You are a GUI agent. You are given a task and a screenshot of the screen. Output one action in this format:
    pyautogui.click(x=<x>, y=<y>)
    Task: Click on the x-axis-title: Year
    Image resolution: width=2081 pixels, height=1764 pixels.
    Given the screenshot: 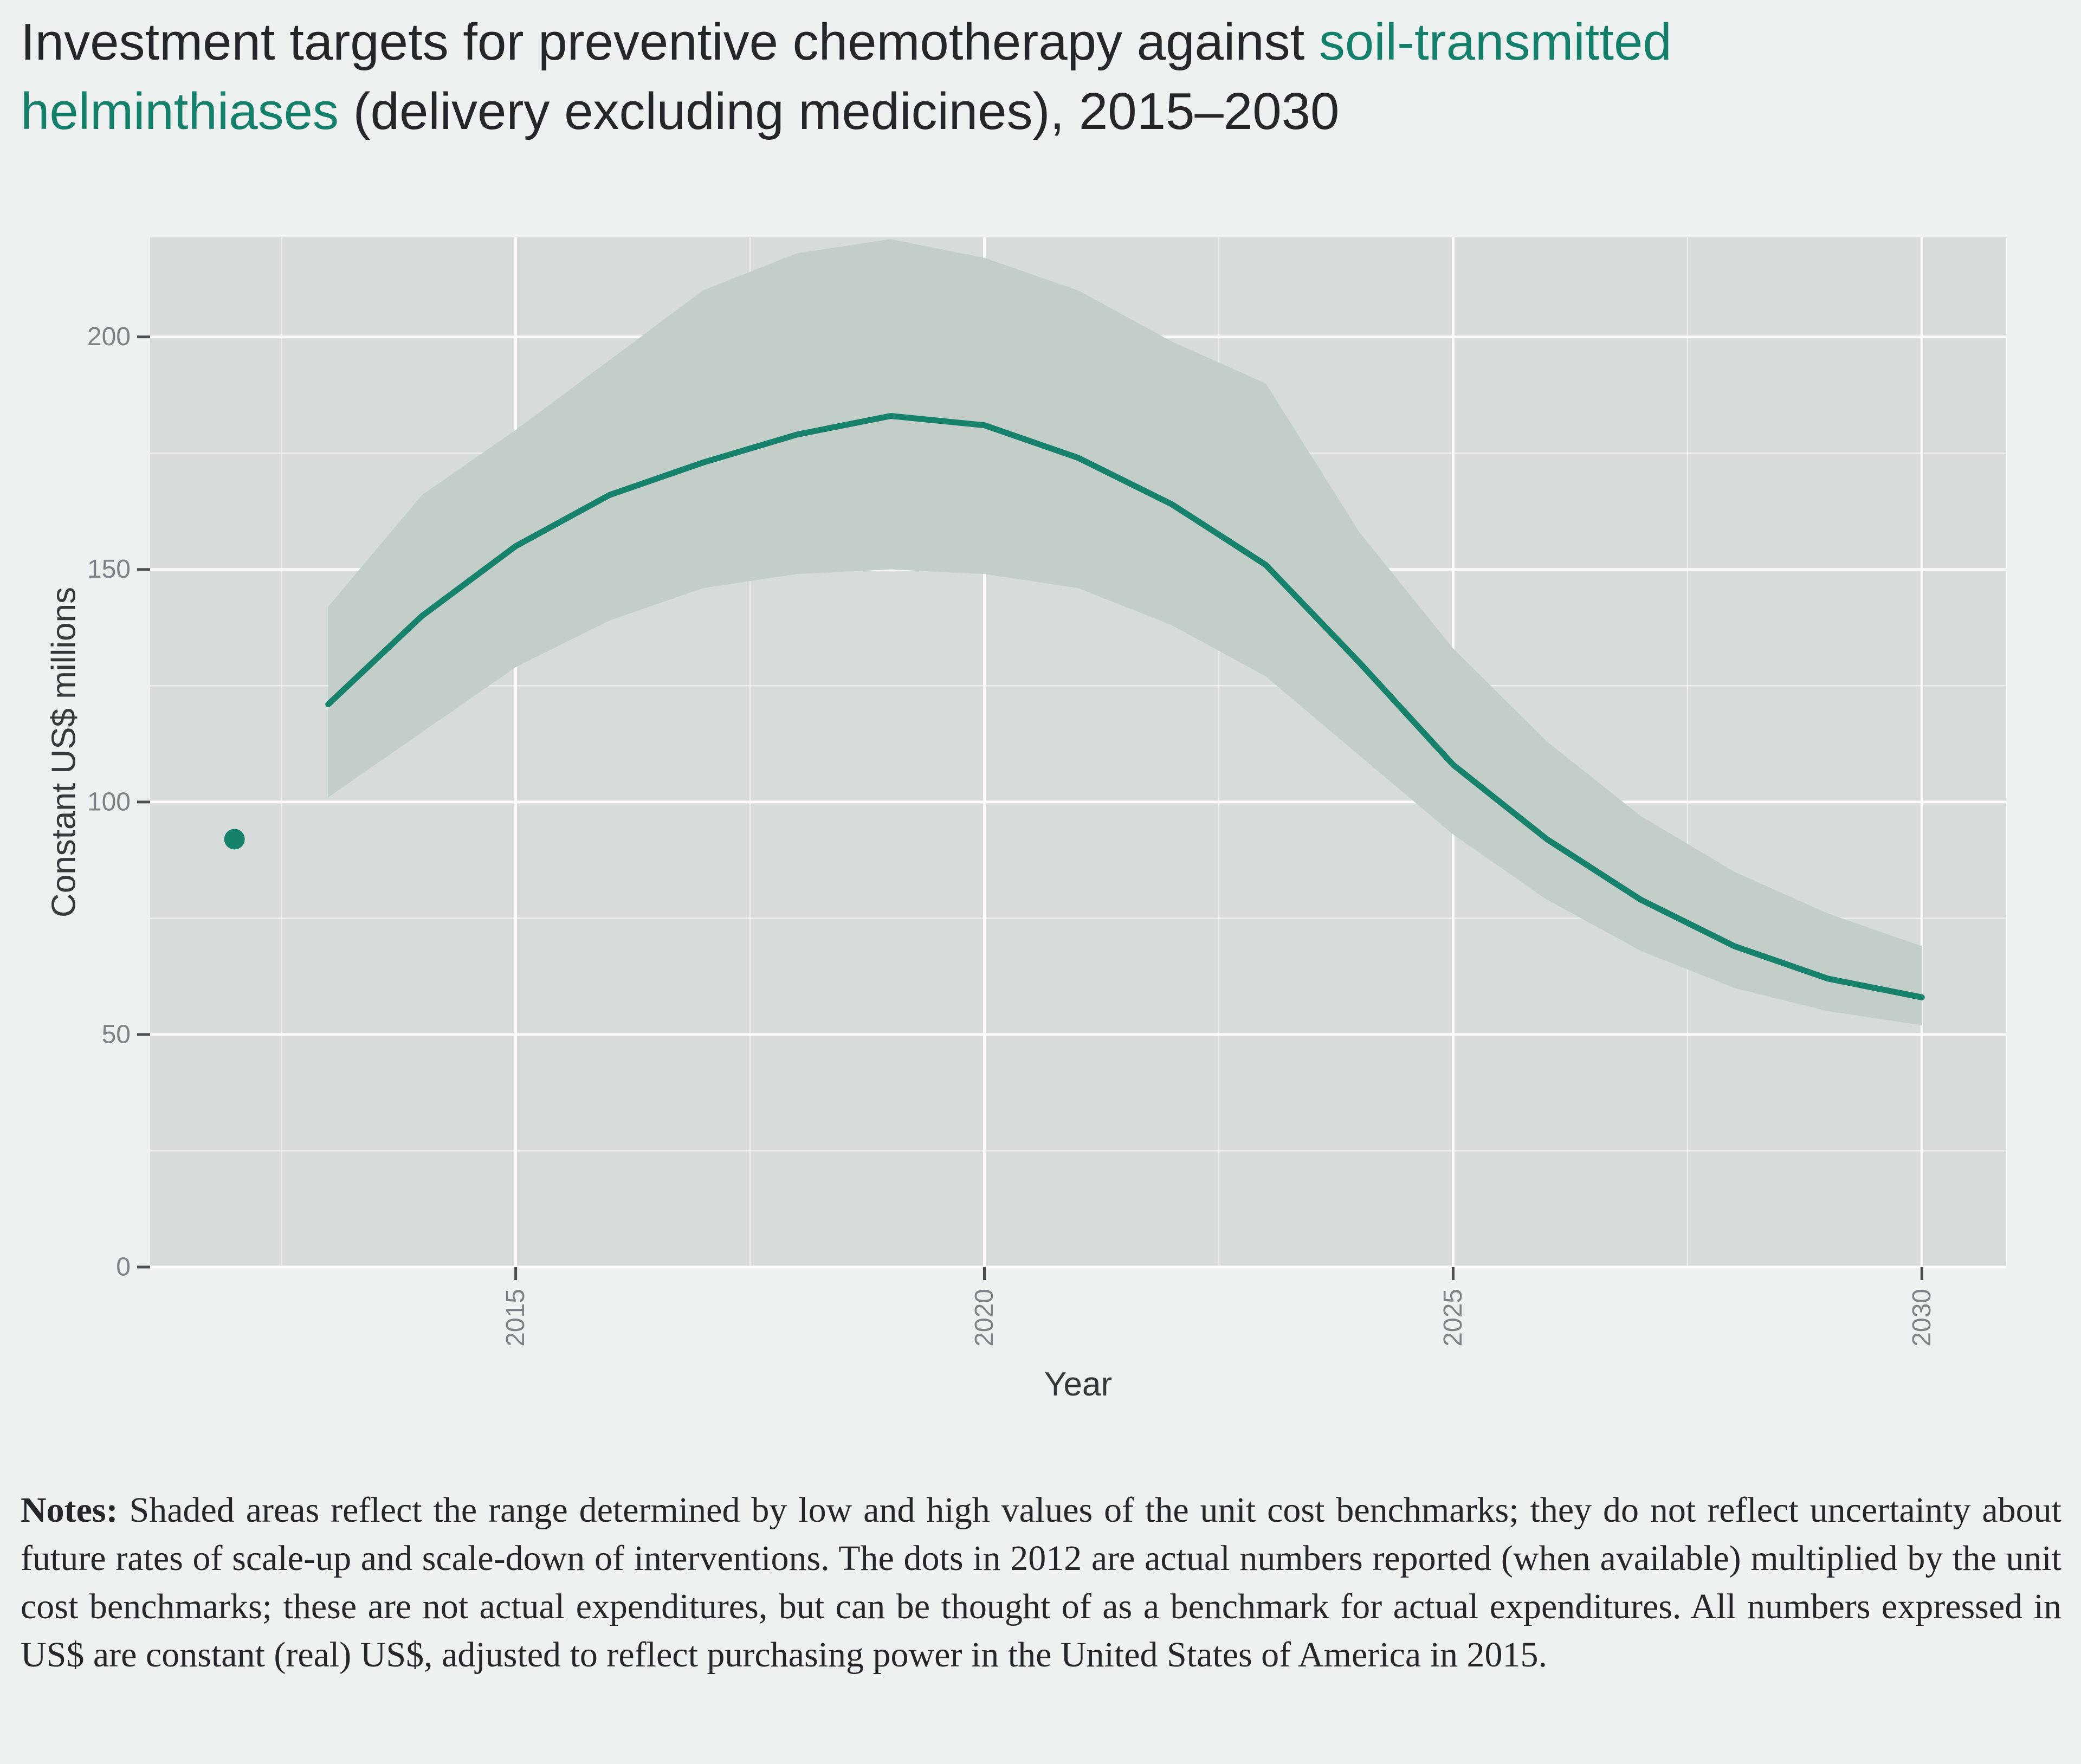 What is the action you would take?
    pyautogui.click(x=1078, y=1385)
    